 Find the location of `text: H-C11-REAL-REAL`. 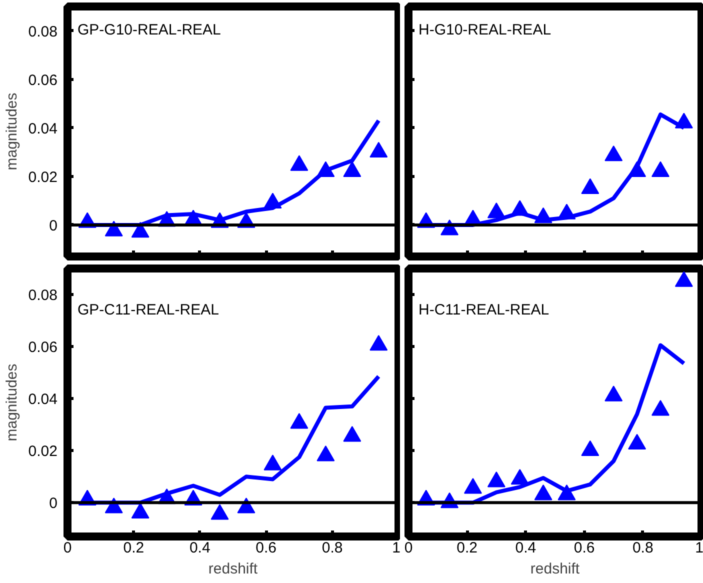

text: H-C11-REAL-REAL is located at coordinates (484, 310).